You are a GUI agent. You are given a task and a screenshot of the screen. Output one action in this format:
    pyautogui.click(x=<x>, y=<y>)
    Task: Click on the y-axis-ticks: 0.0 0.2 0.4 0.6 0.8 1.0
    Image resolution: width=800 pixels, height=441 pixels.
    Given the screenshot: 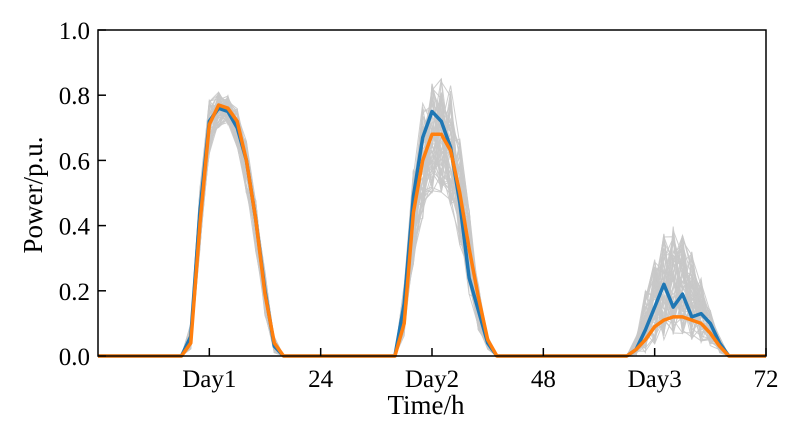 What is the action you would take?
    pyautogui.click(x=82, y=194)
    